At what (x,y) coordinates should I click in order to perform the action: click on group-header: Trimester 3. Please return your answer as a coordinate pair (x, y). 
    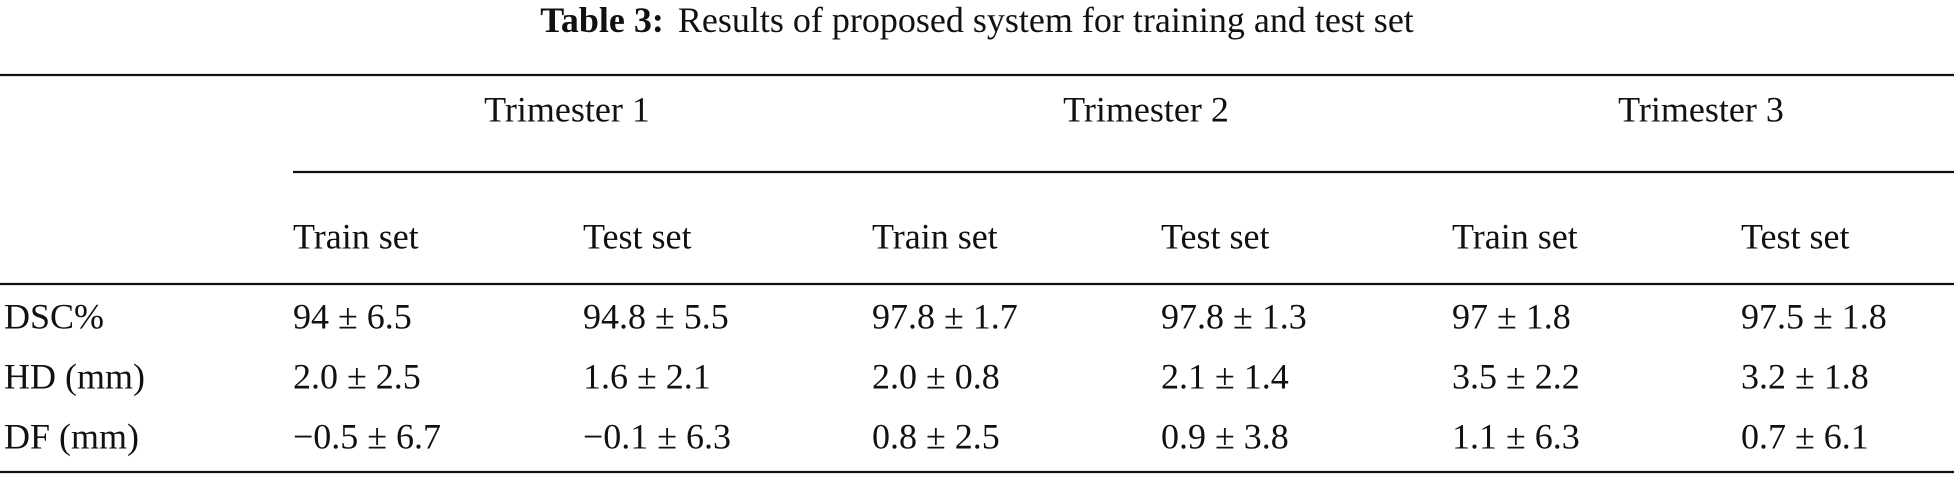
    Looking at the image, I should click on (1701, 109).